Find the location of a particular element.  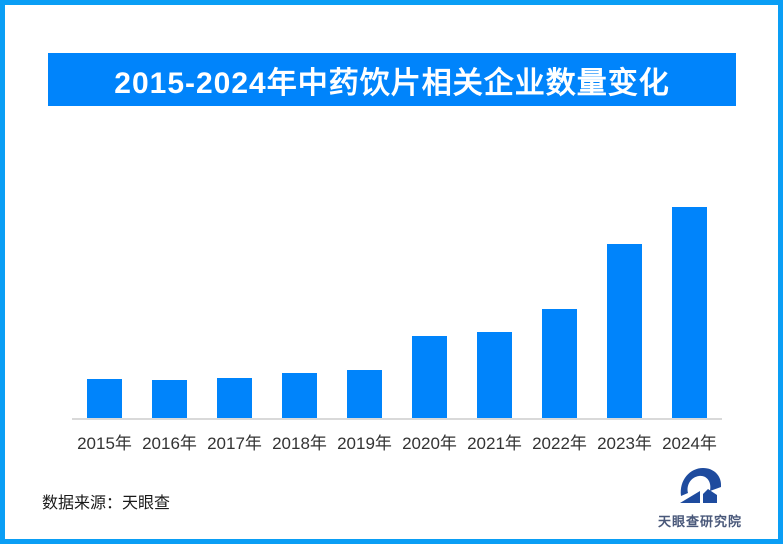

x-tick-label-2020年: 2020年 is located at coordinates (429, 443).